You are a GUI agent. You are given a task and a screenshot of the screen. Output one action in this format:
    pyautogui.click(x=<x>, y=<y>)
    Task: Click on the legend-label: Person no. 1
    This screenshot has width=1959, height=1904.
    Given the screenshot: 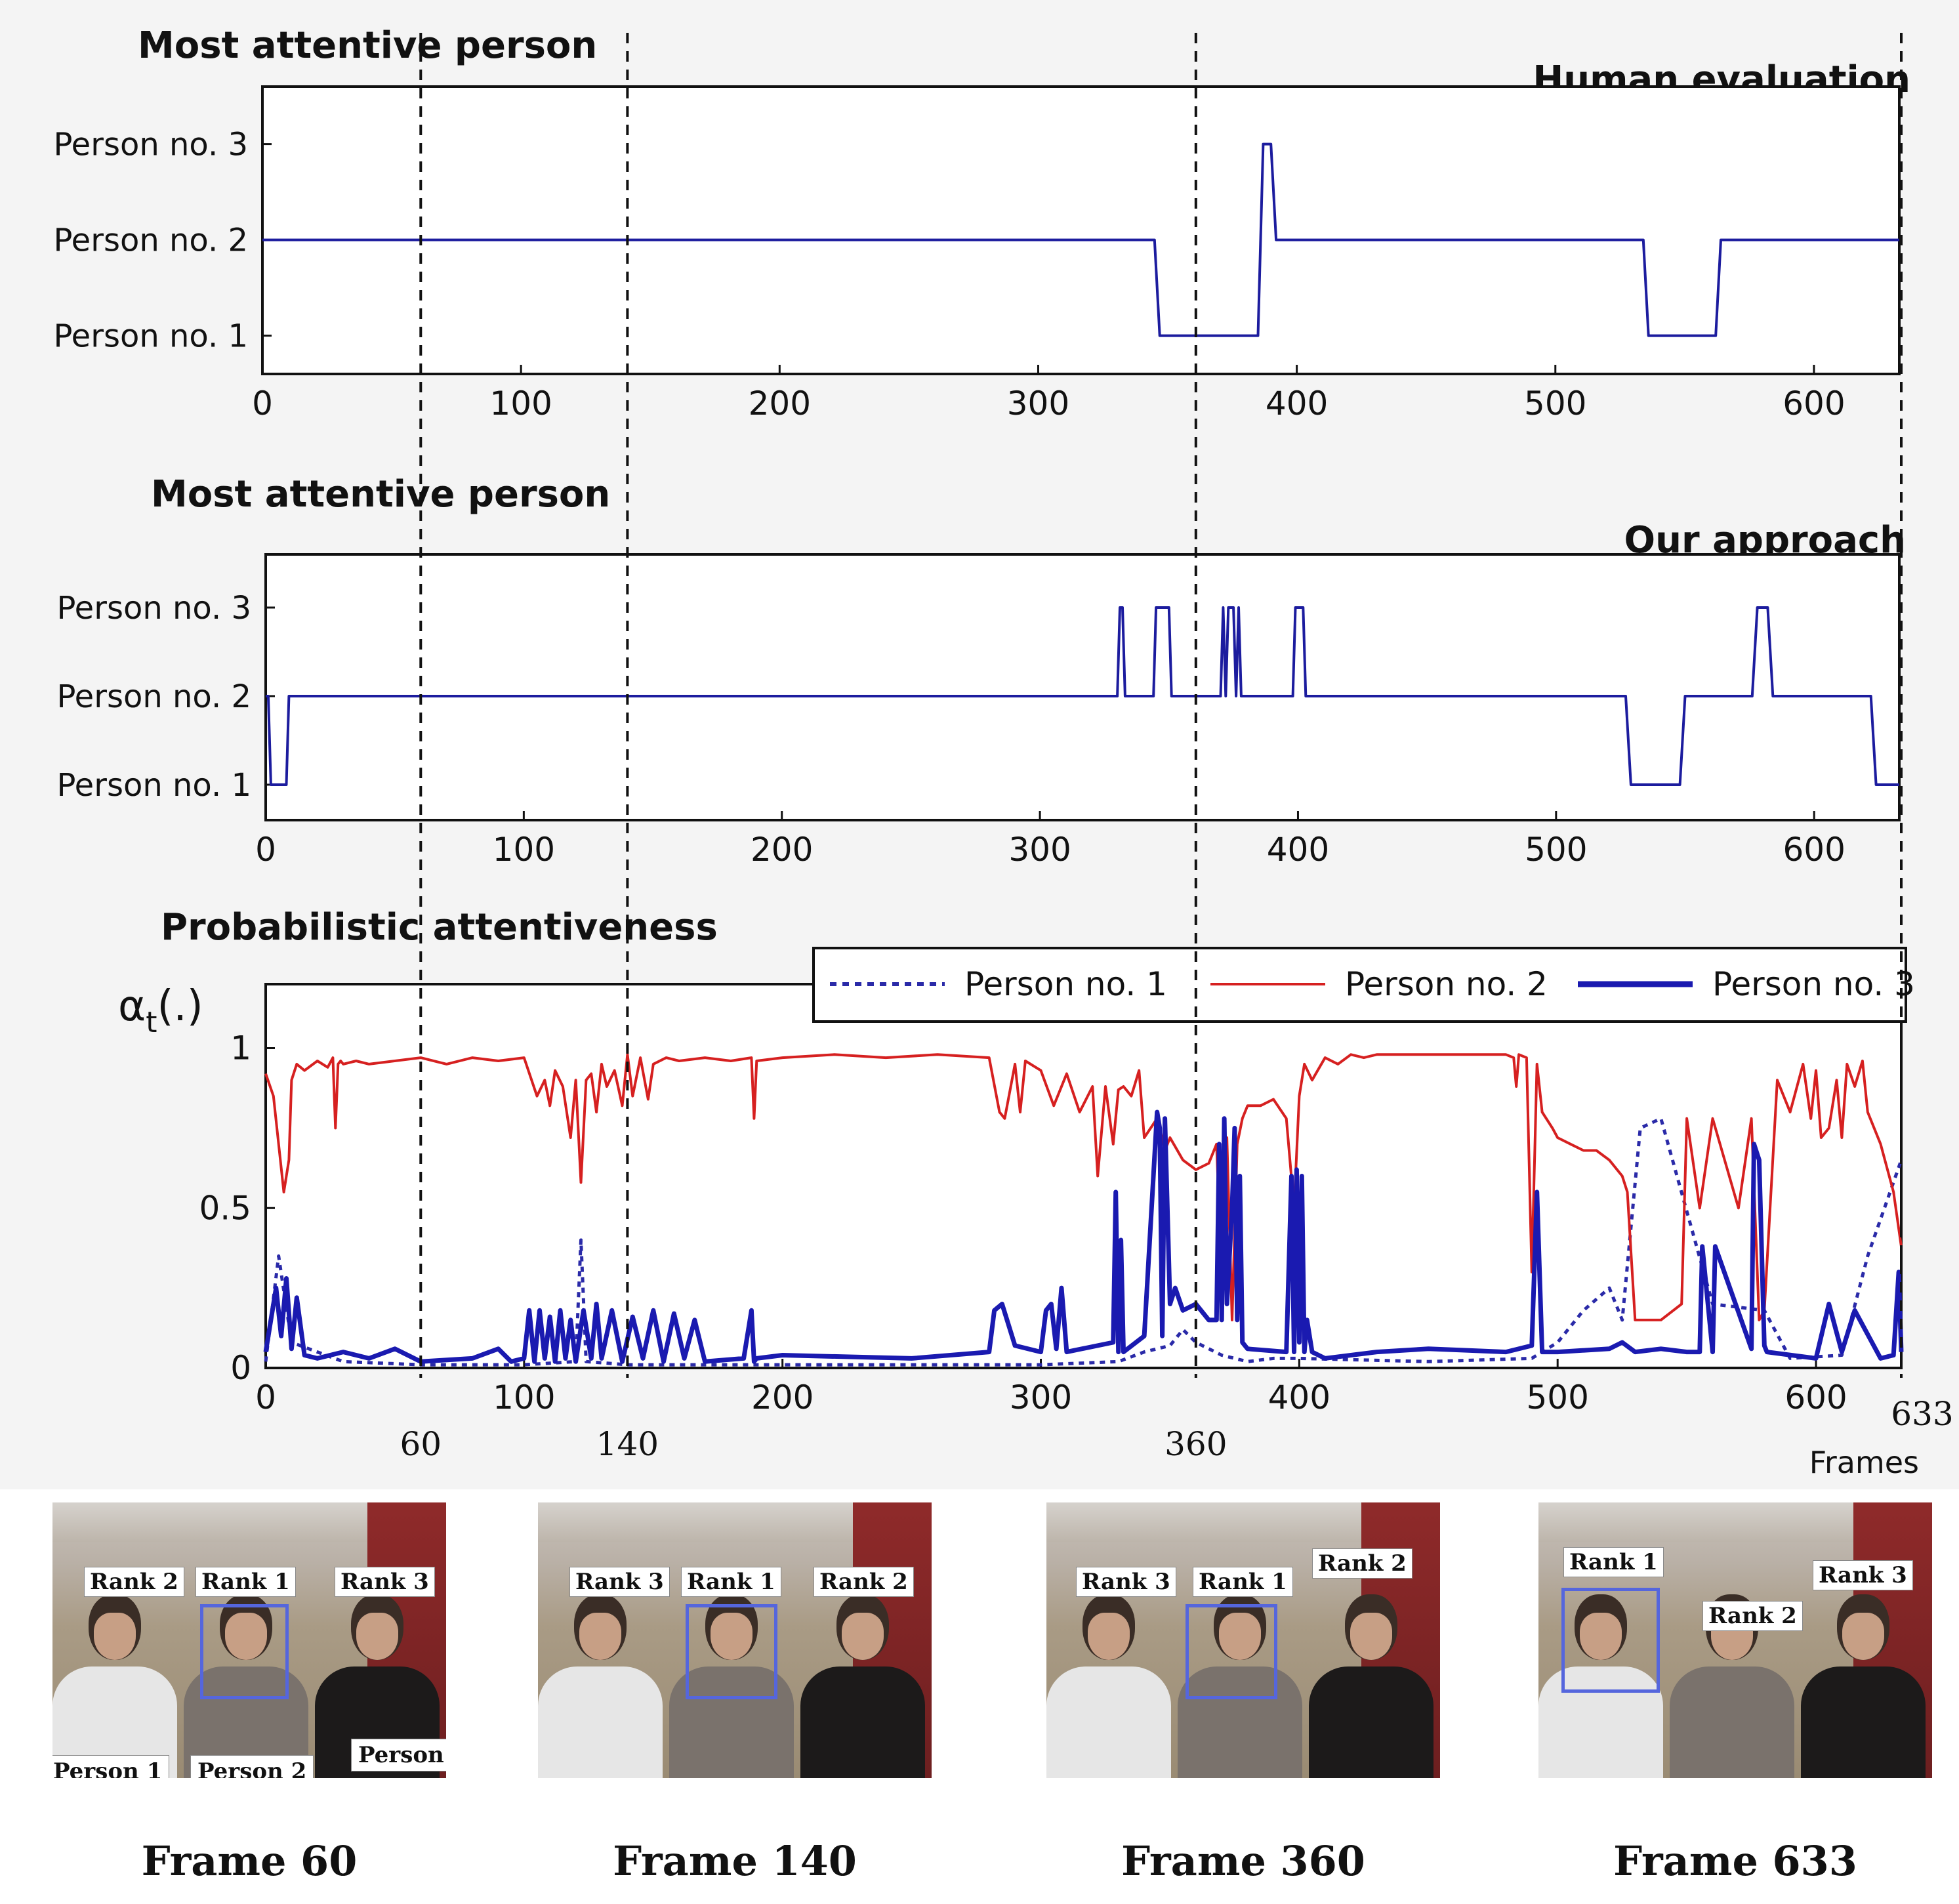 What is the action you would take?
    pyautogui.click(x=1065, y=984)
    